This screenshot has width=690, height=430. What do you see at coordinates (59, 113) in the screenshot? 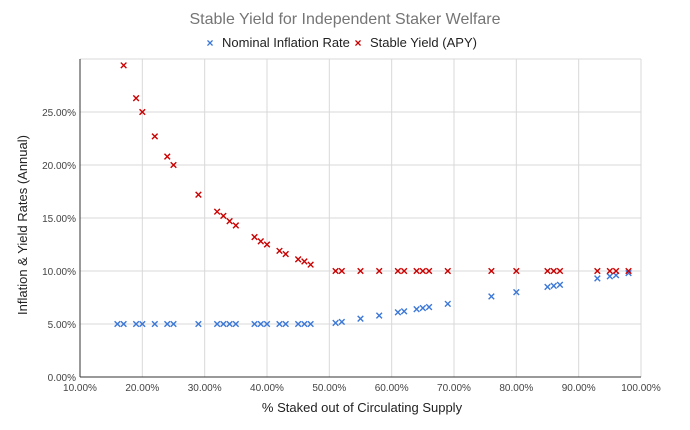
I see `y-tick-label: 25.00%` at bounding box center [59, 113].